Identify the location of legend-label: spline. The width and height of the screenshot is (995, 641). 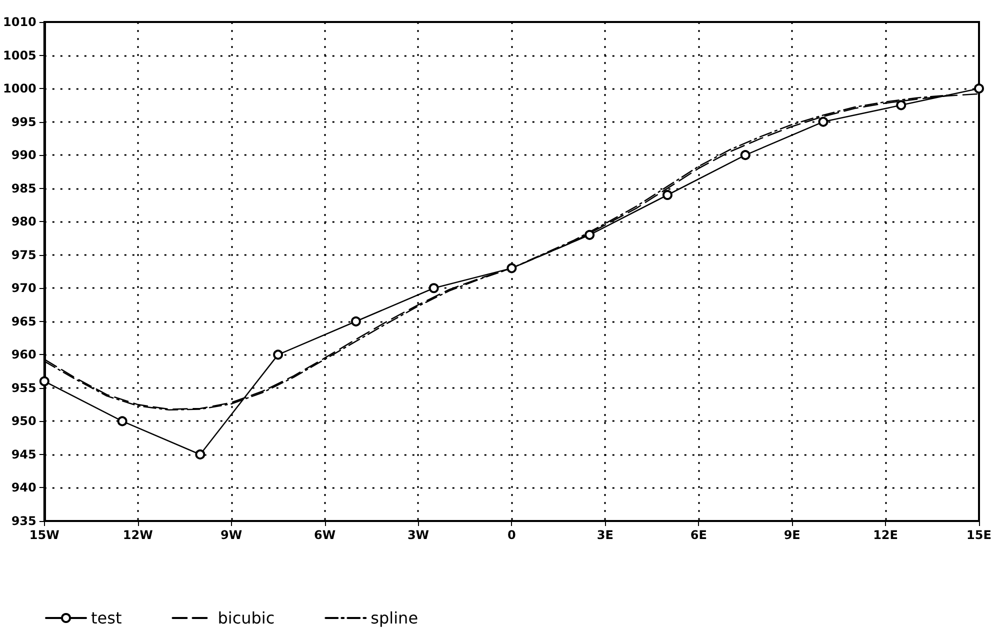
(394, 618).